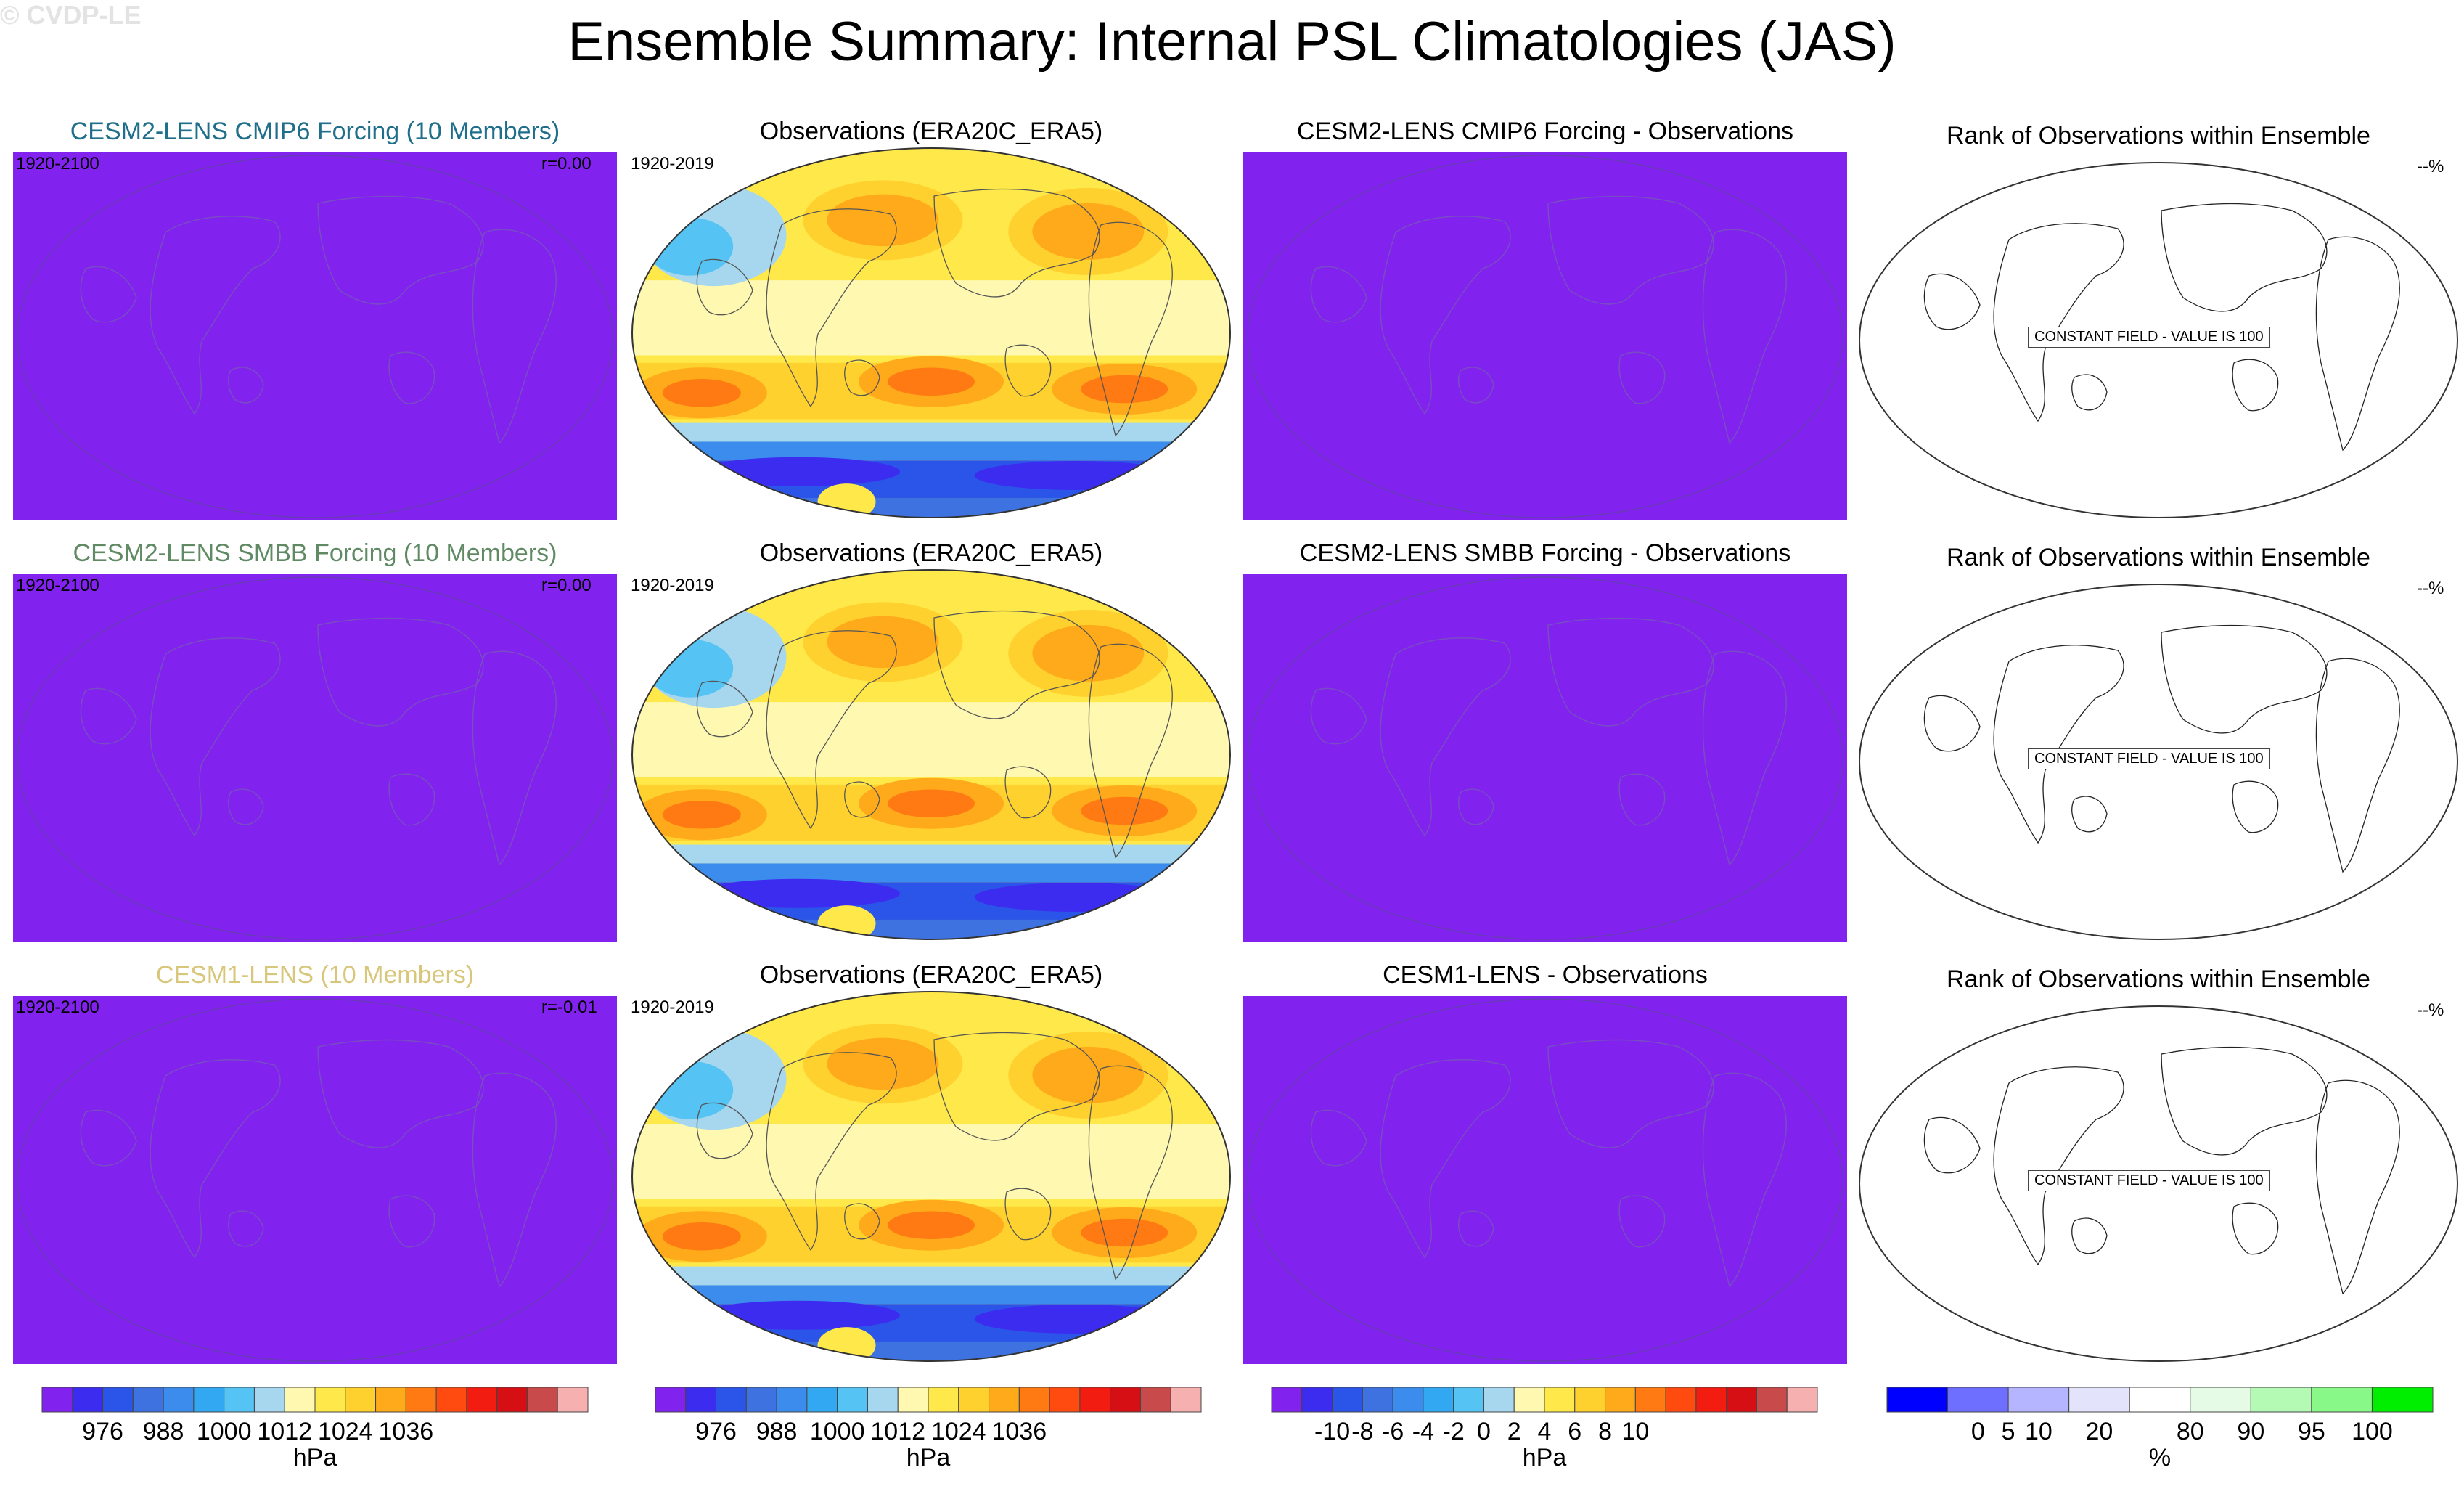 This screenshot has width=2464, height=1486. What do you see at coordinates (1362, 1431) in the screenshot?
I see `colorbar-tick-label: -8` at bounding box center [1362, 1431].